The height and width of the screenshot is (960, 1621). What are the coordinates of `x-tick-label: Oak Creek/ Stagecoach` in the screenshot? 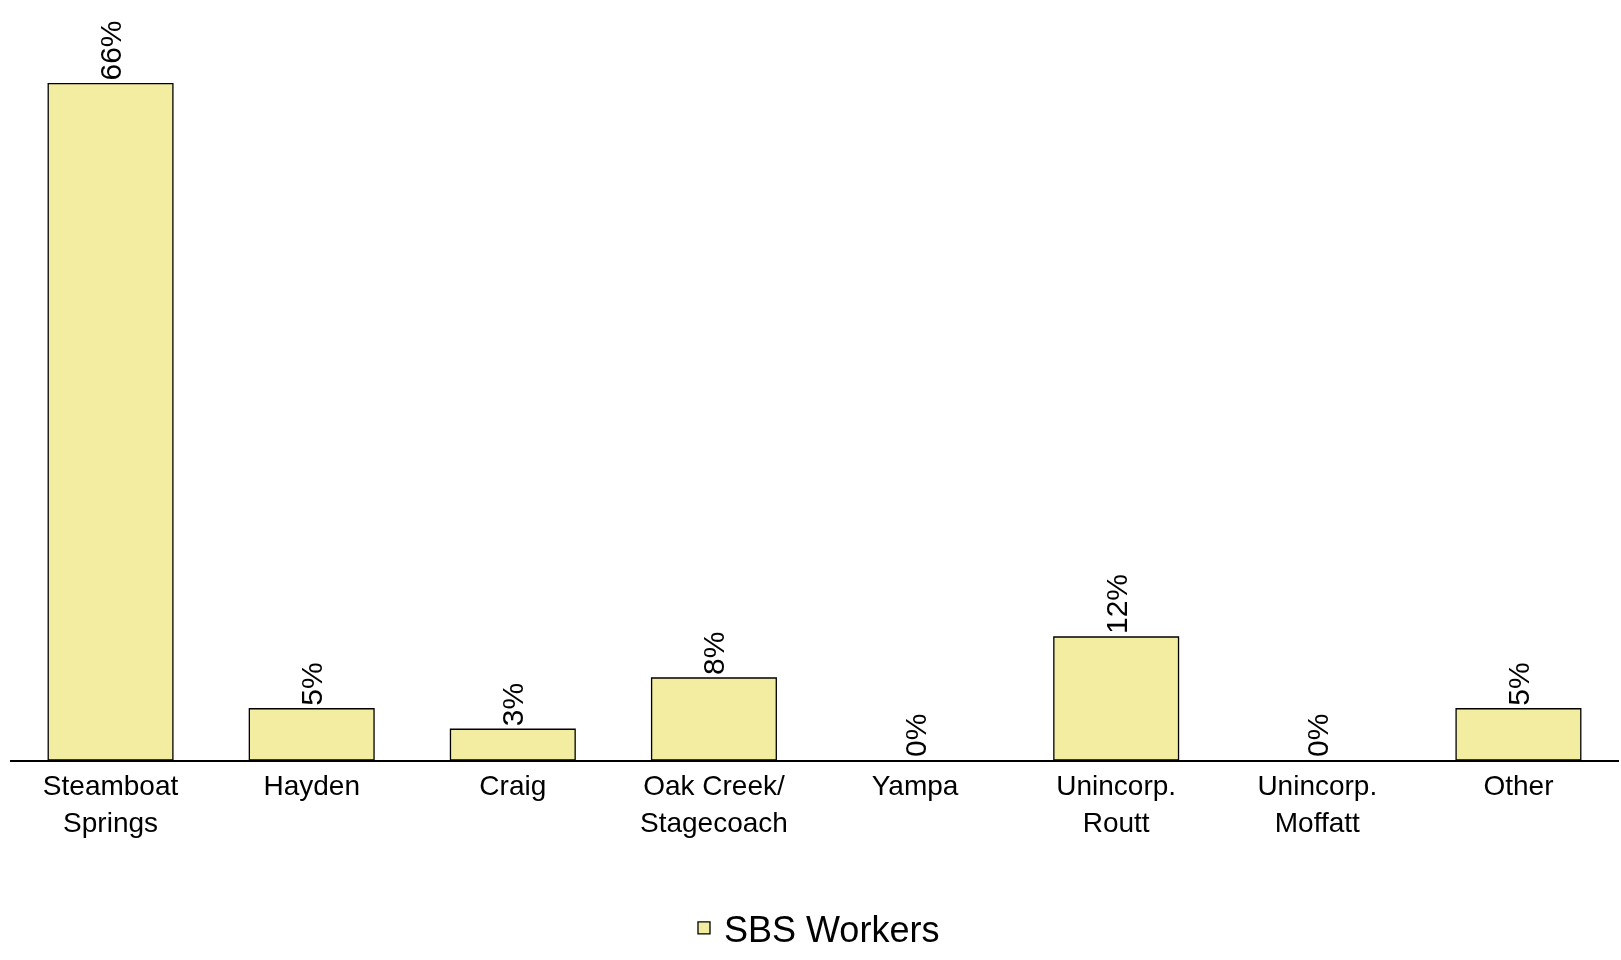 It's located at (713, 804).